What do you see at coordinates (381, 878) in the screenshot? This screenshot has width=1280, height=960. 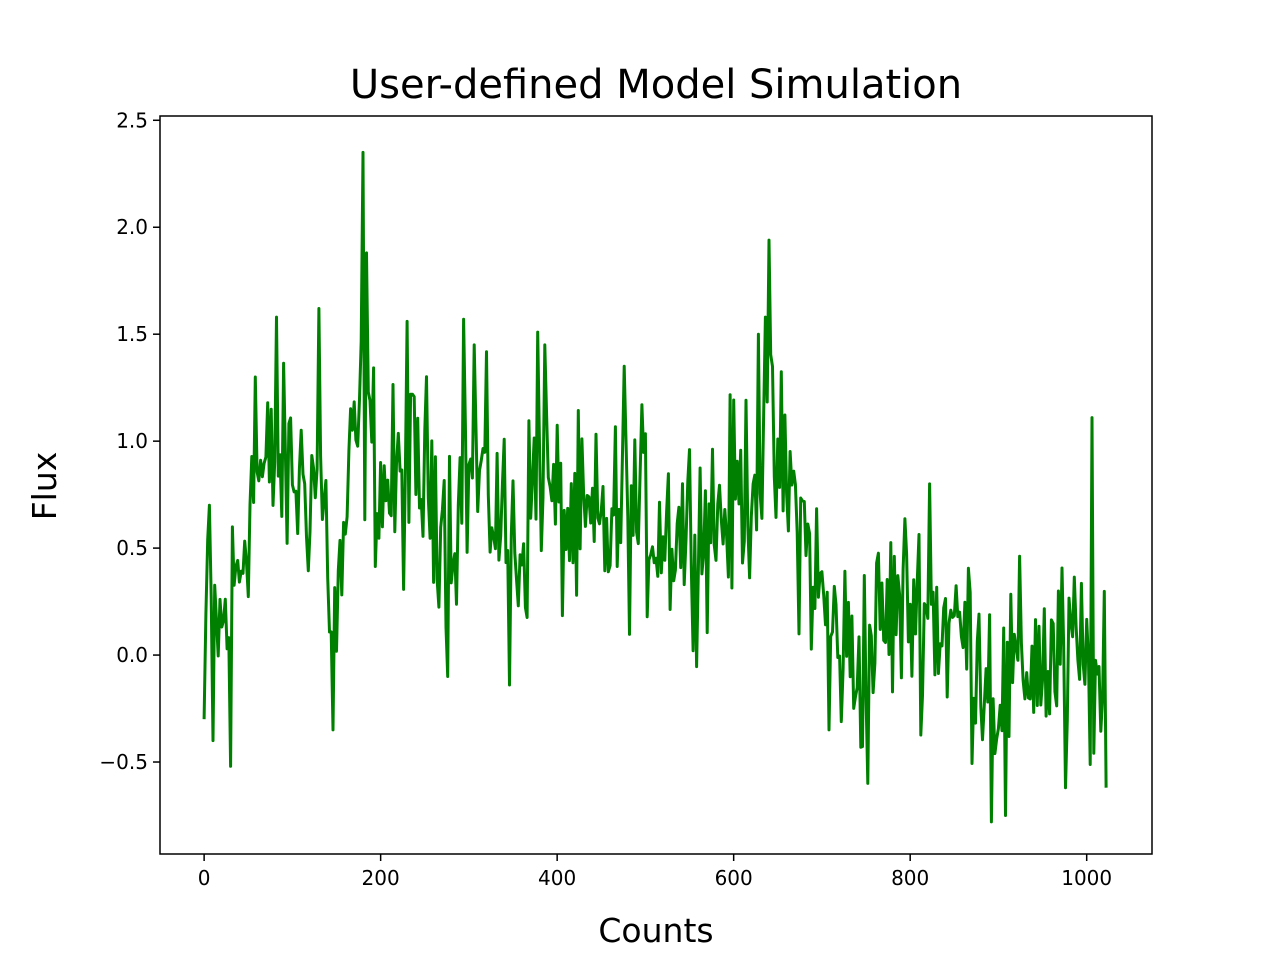 I see `x-tick-label: 200` at bounding box center [381, 878].